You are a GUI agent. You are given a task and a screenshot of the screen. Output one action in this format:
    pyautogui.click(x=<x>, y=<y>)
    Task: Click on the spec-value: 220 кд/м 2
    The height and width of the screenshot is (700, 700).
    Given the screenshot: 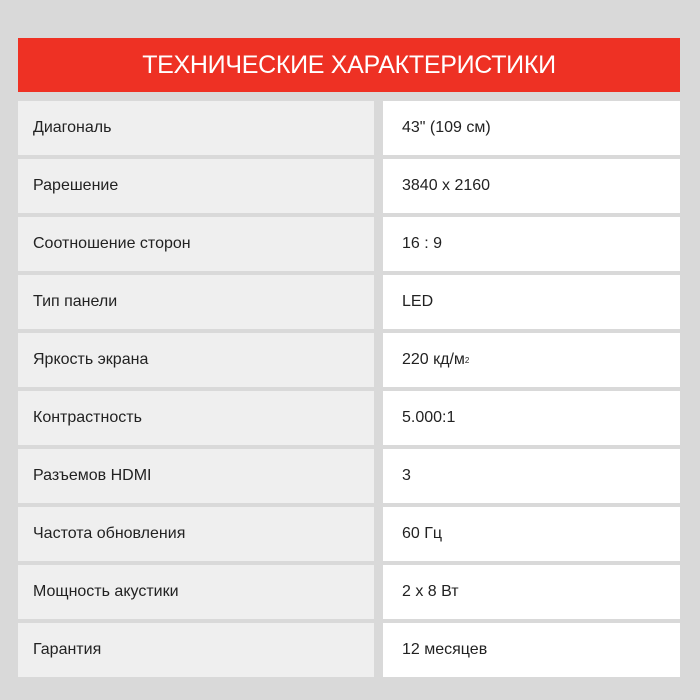 What is the action you would take?
    pyautogui.click(x=531, y=360)
    